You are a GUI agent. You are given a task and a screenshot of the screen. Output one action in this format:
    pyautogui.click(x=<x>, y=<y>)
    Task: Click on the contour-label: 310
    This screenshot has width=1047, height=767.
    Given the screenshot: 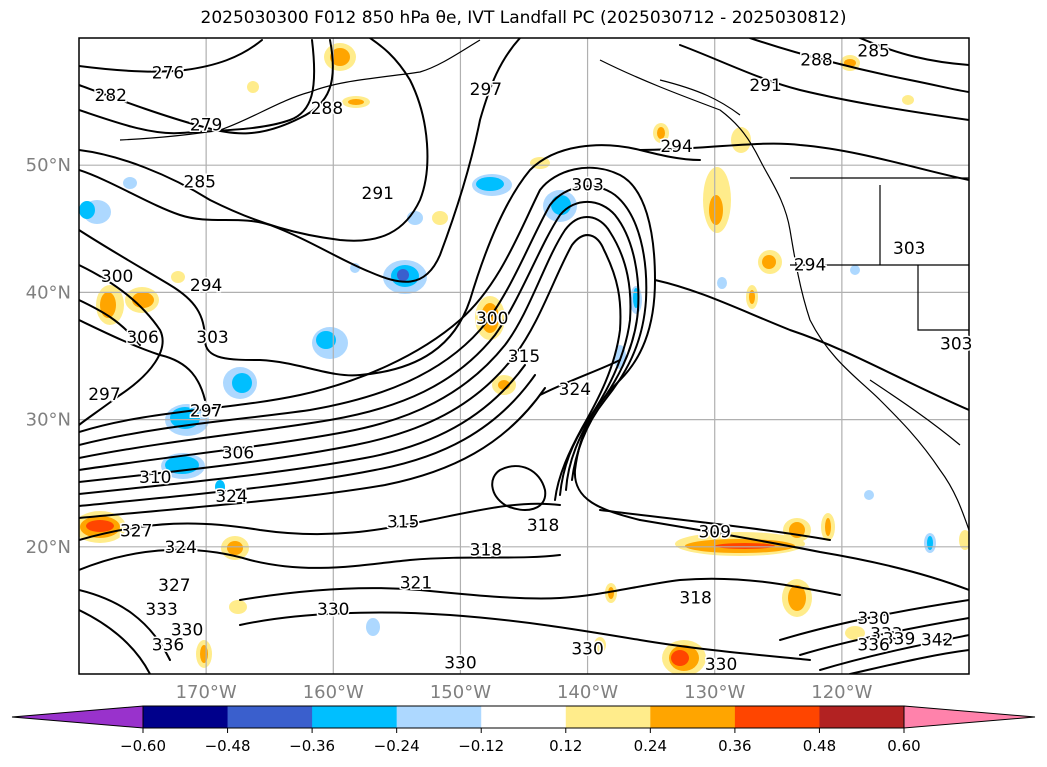 What is the action you would take?
    pyautogui.click(x=155, y=478)
    